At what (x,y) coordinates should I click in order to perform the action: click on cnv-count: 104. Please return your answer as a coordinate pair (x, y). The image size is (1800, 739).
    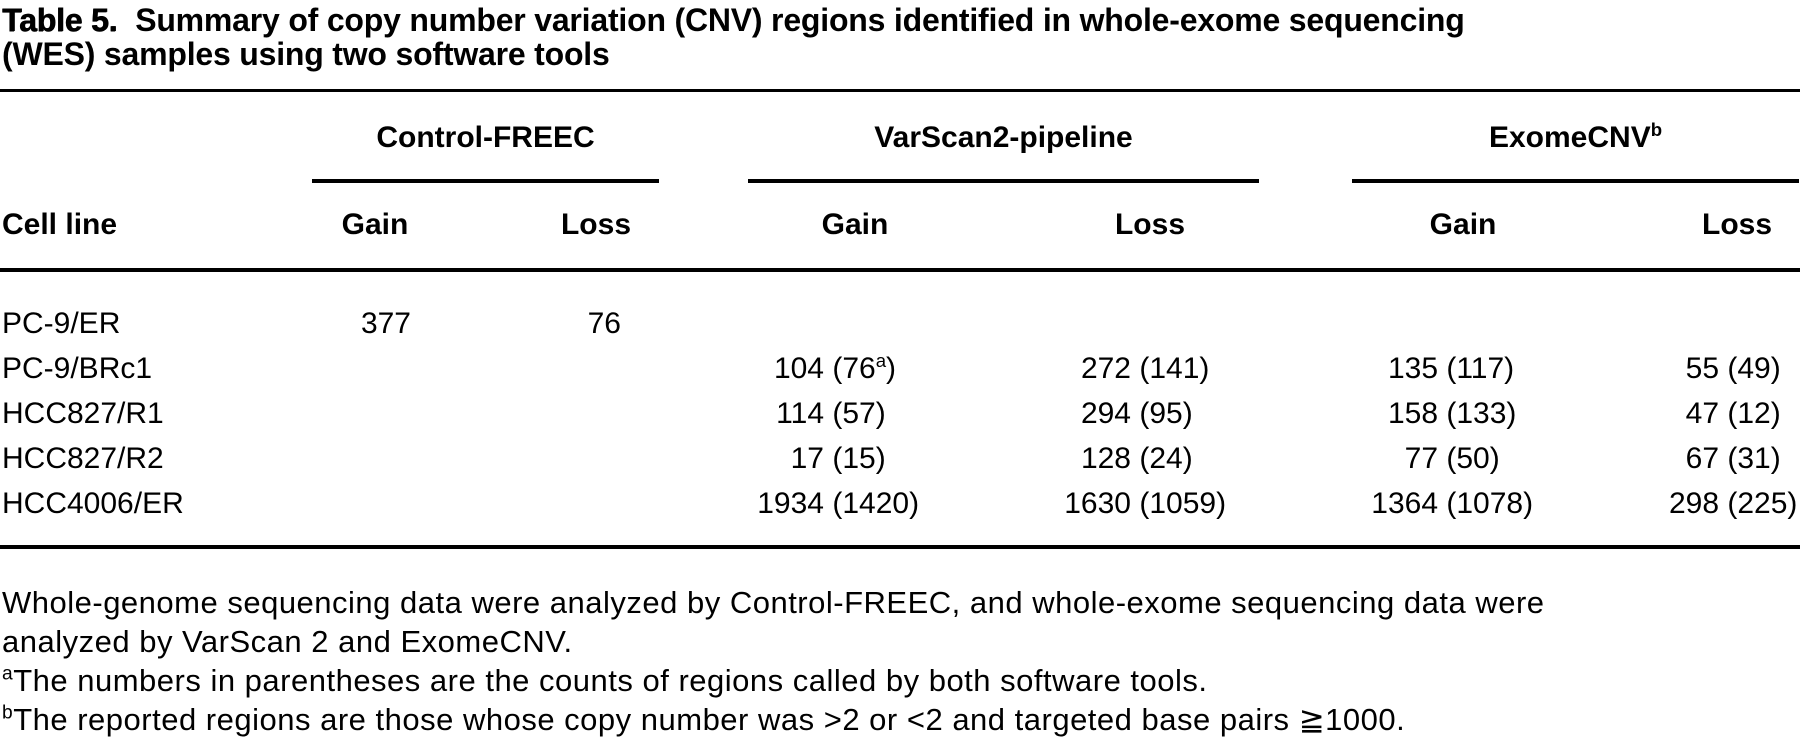
    Looking at the image, I should click on (798, 368).